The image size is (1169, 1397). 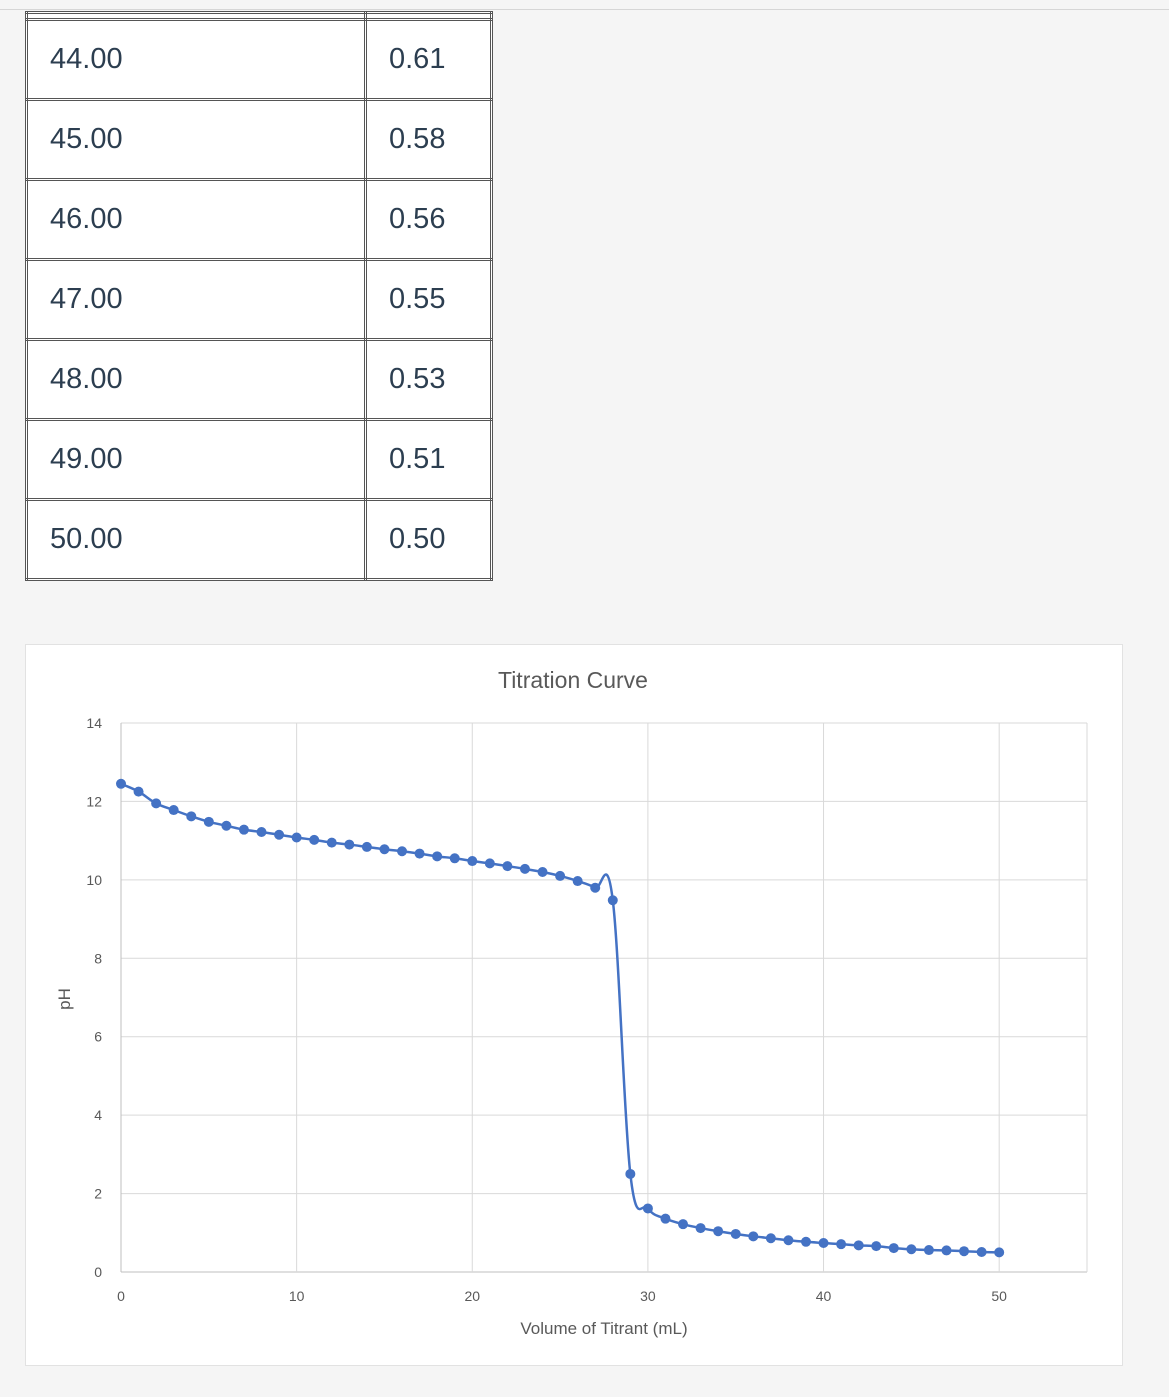 What do you see at coordinates (98, 1194) in the screenshot?
I see `y-tick-label: 2` at bounding box center [98, 1194].